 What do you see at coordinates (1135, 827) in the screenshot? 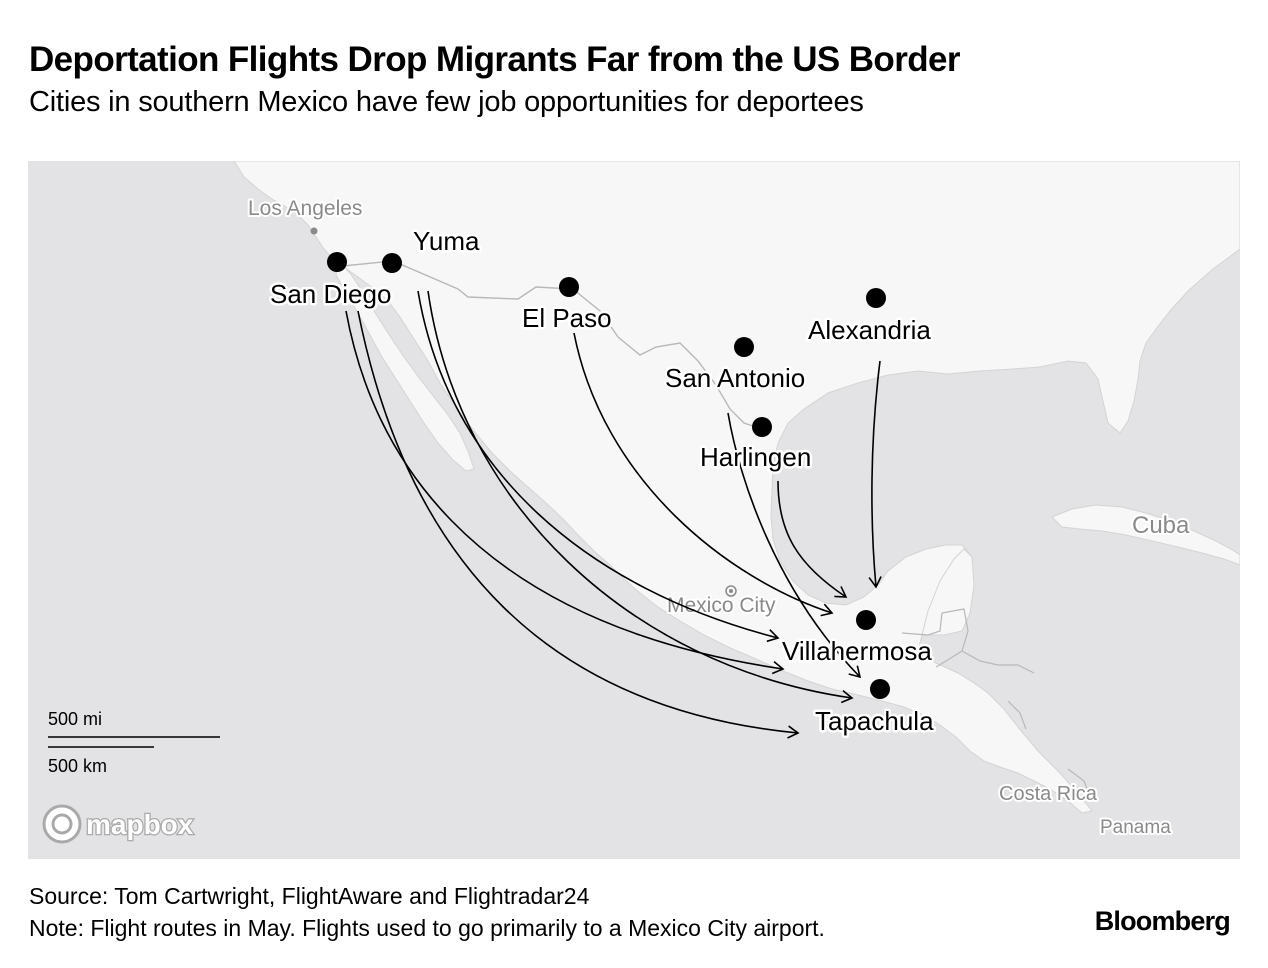
I see `label-panama: Panama` at bounding box center [1135, 827].